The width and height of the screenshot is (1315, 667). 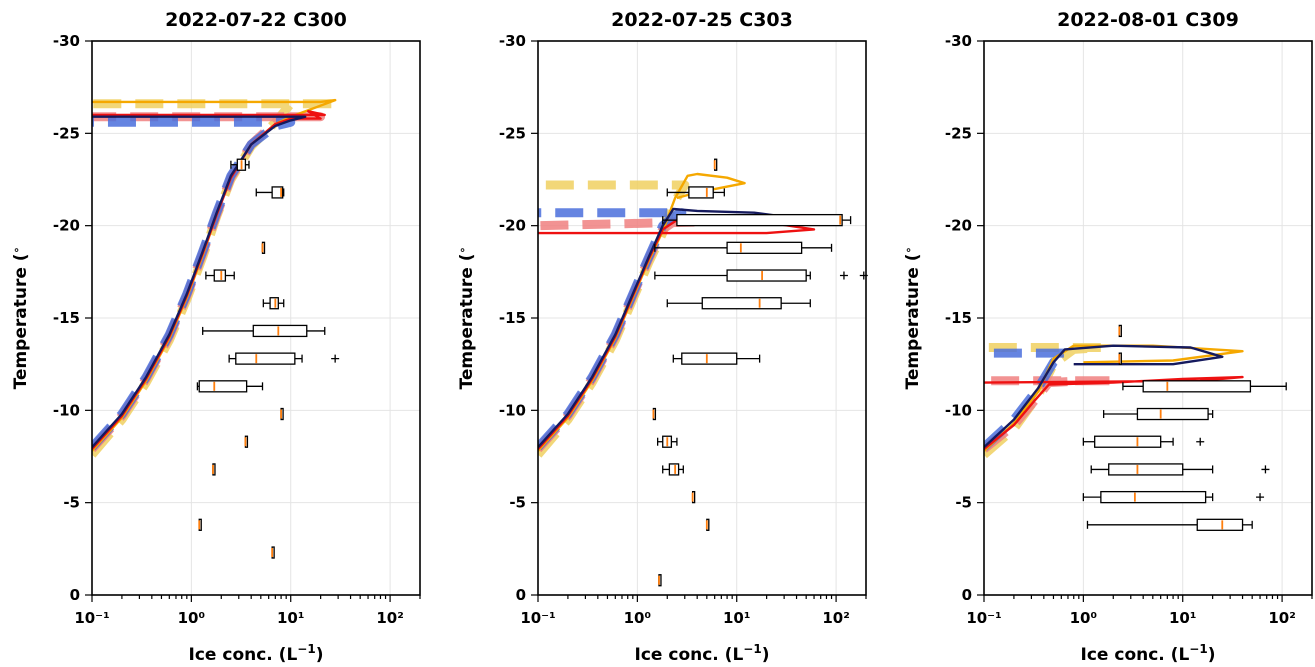 What do you see at coordinates (1148, 20) in the screenshot?
I see `chart-title: 2022-08-01 C309` at bounding box center [1148, 20].